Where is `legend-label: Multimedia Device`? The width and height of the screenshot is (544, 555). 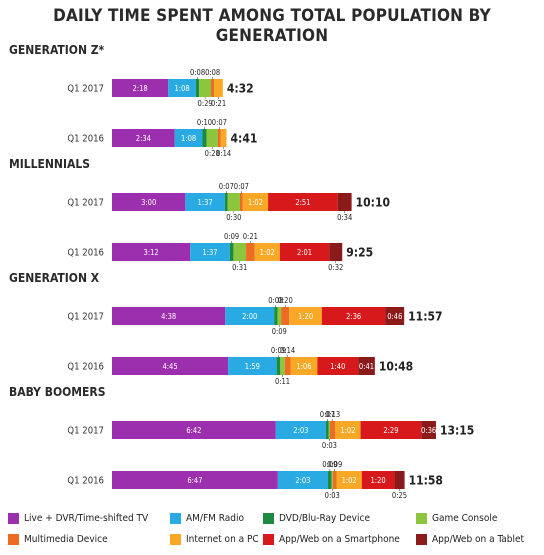
legend-label: Multimedia Device is located at coordinates (66, 539).